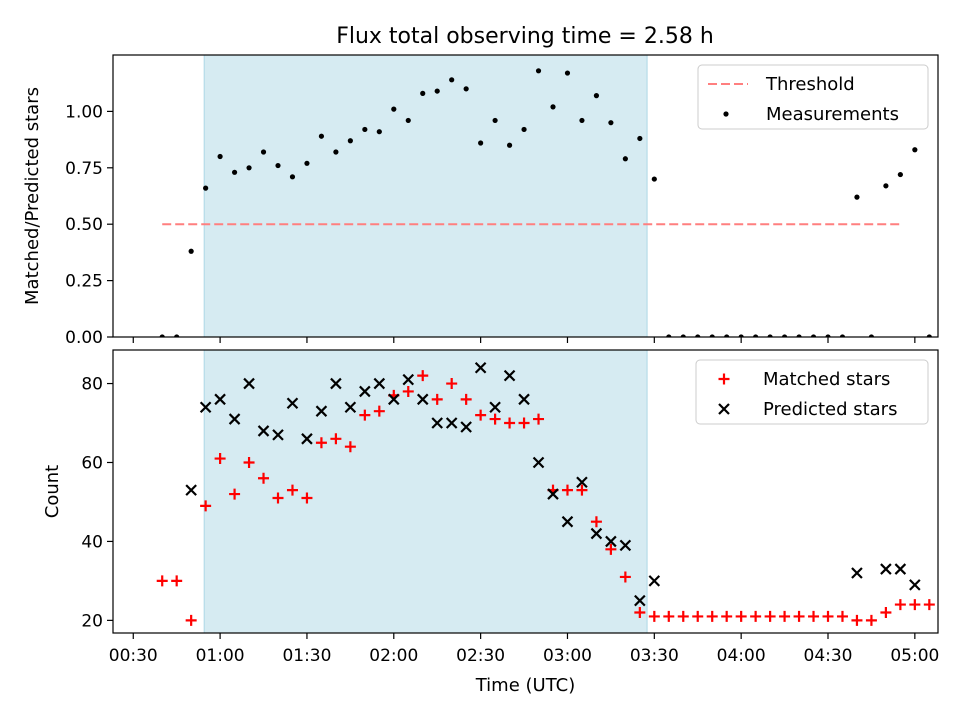 The image size is (960, 720). What do you see at coordinates (480, 656) in the screenshot?
I see `x-tick-label: 02:30` at bounding box center [480, 656].